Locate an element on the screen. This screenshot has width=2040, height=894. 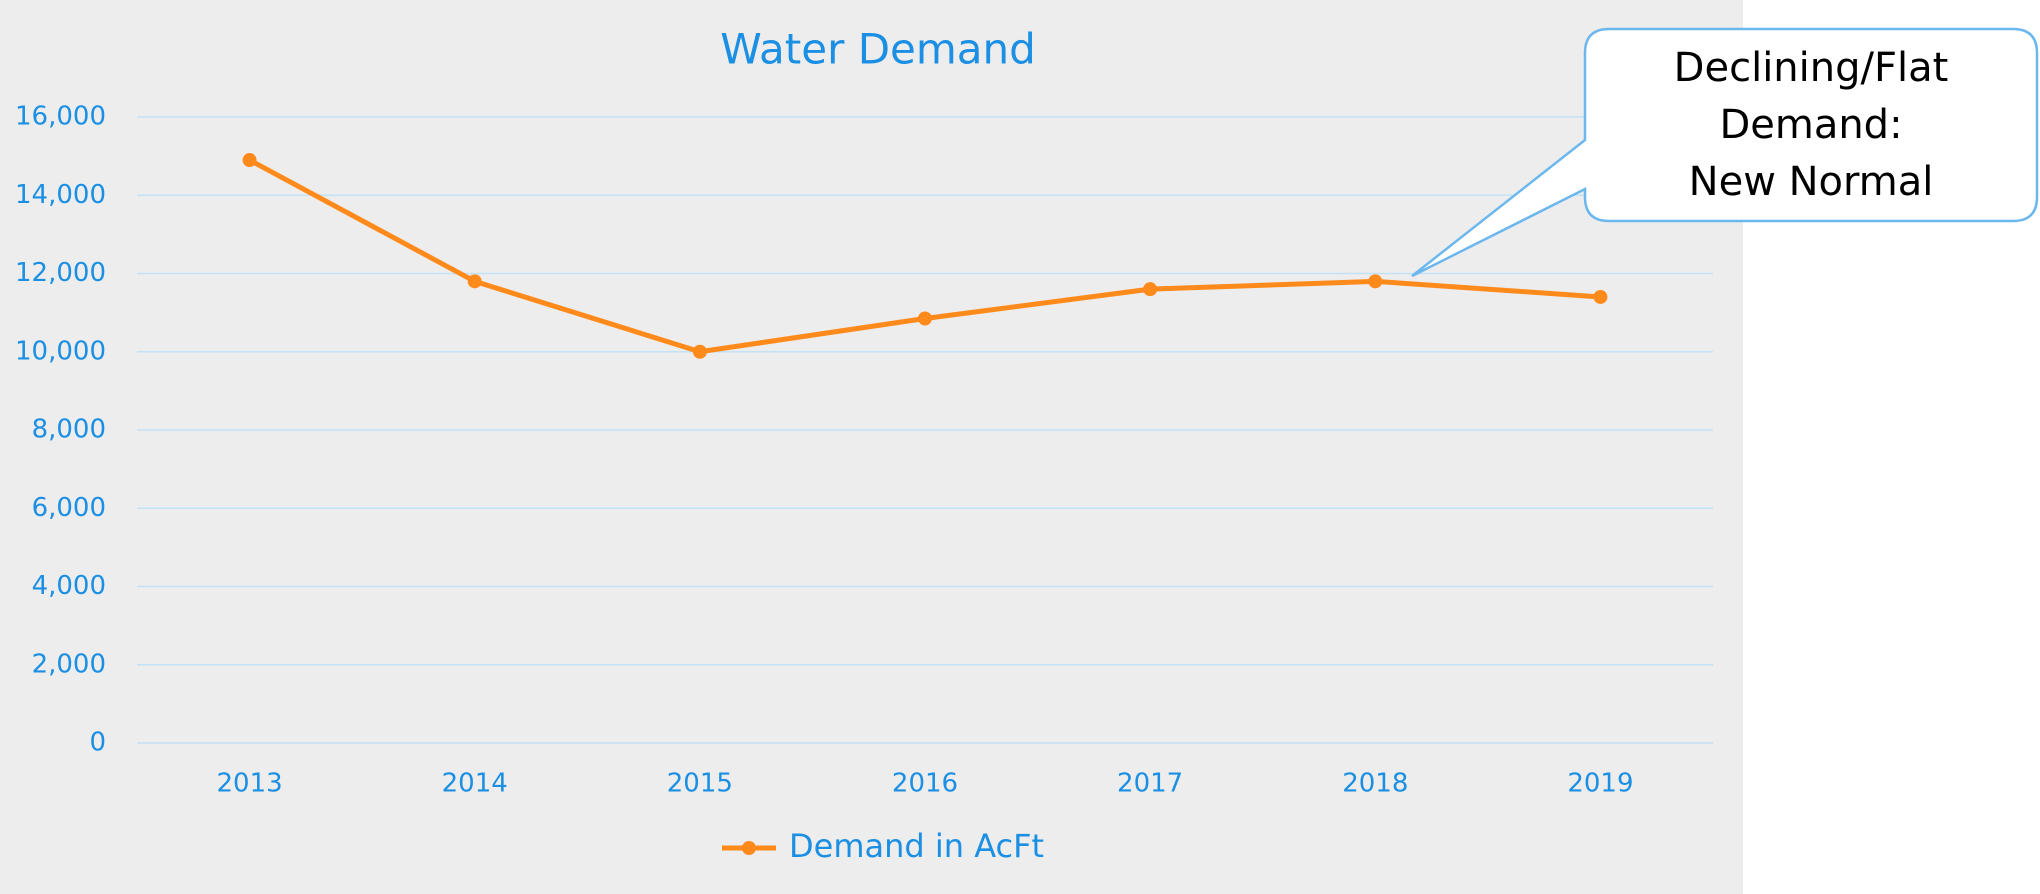
x-tick-label: 2019 is located at coordinates (1600, 784).